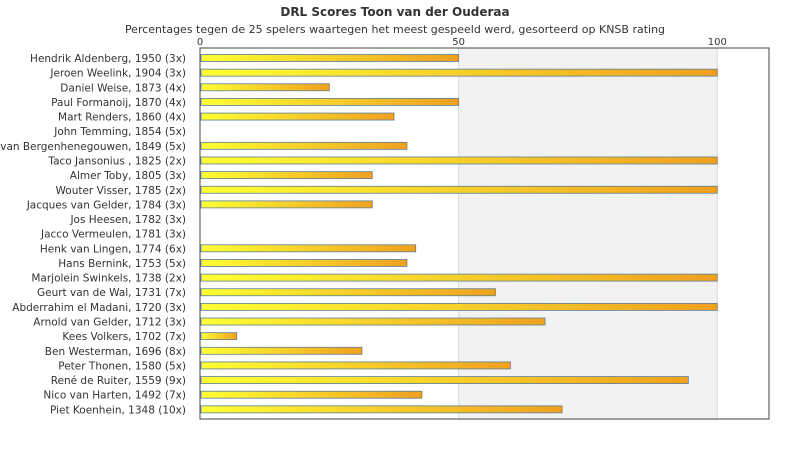  I want to click on category-label: Abderrahim el Madani, 1720 (3x), so click(99, 308).